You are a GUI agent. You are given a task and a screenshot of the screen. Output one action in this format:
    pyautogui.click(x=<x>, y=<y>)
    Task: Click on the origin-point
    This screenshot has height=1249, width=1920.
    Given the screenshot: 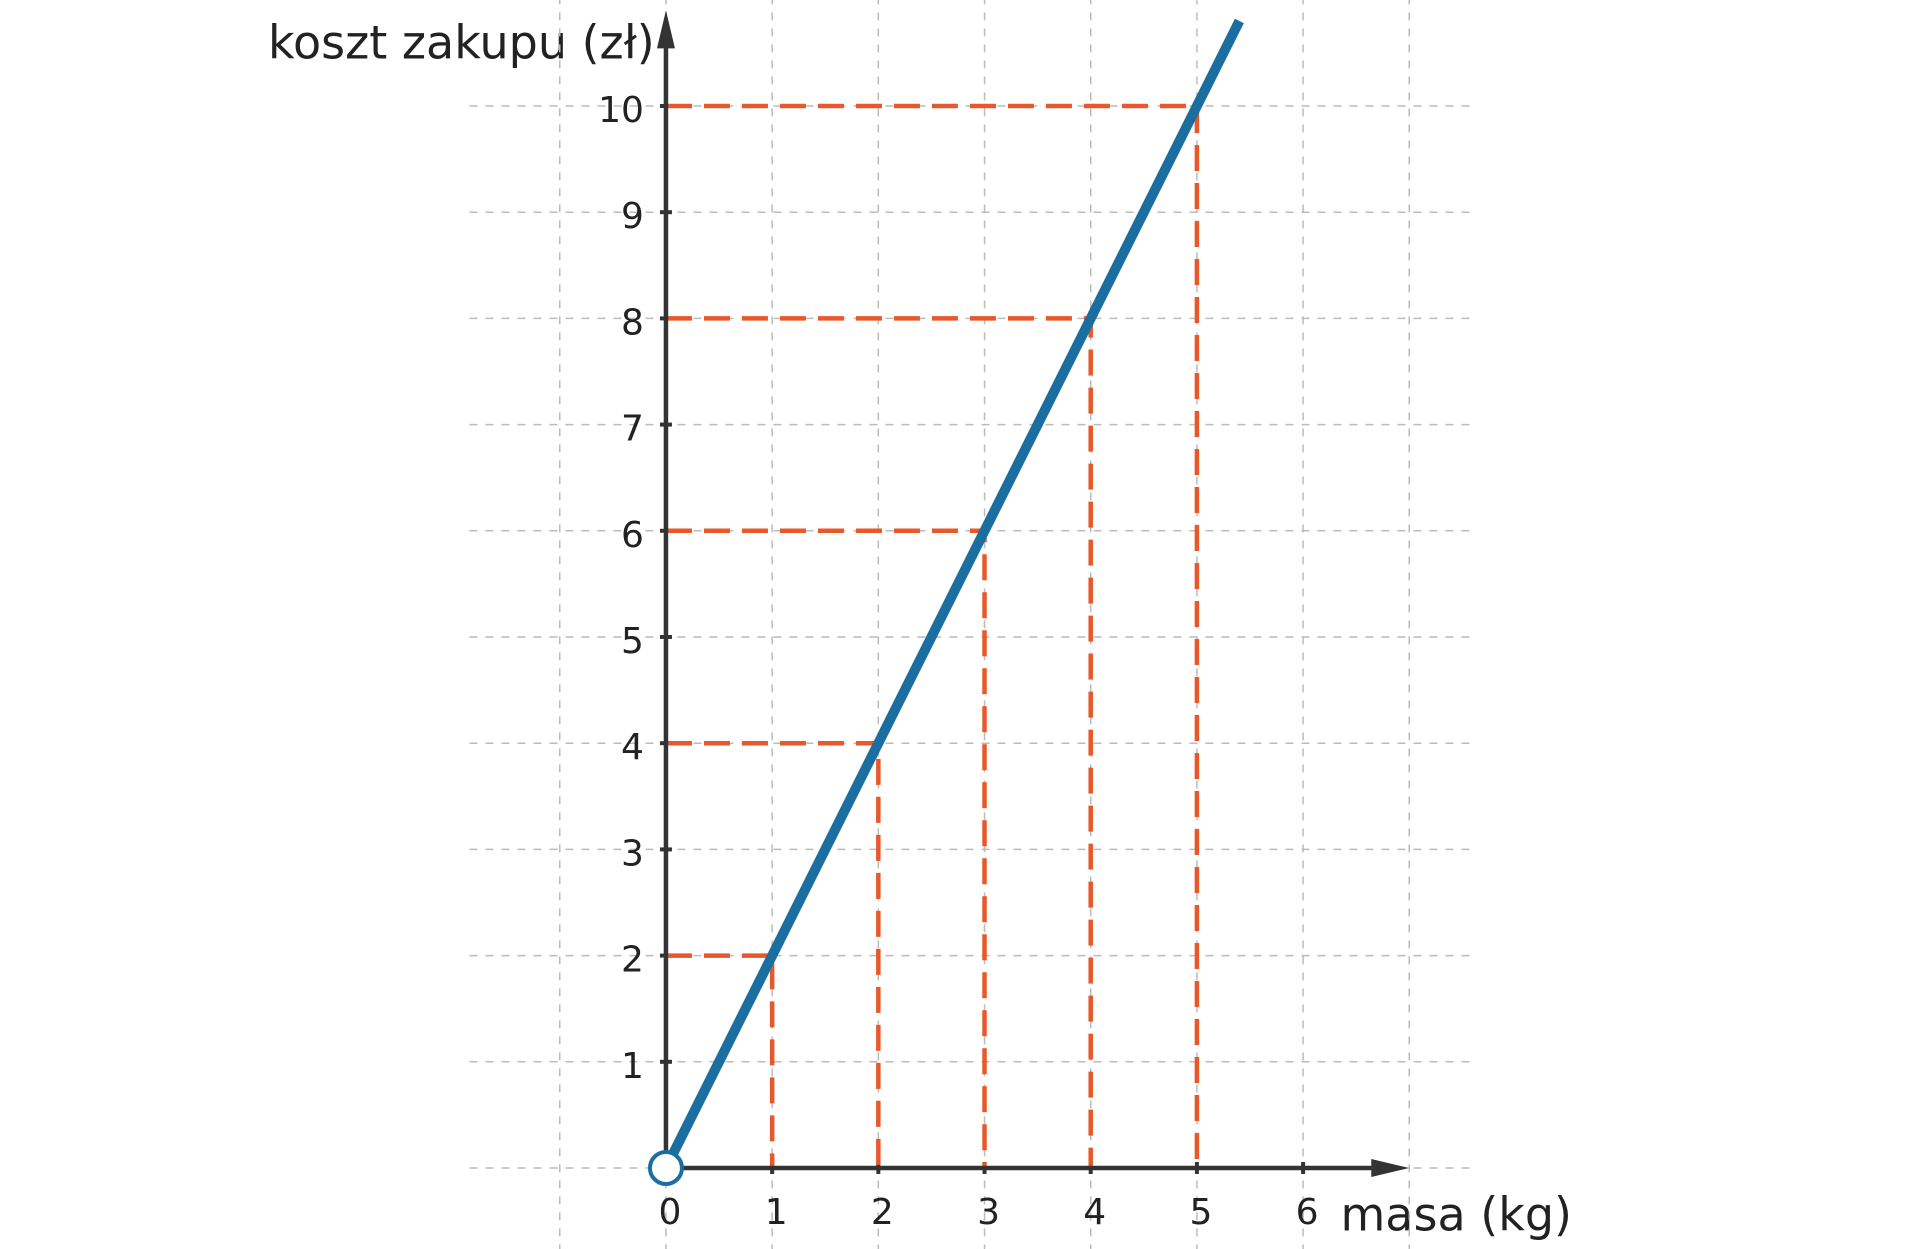 What is the action you would take?
    pyautogui.click(x=665, y=1168)
    